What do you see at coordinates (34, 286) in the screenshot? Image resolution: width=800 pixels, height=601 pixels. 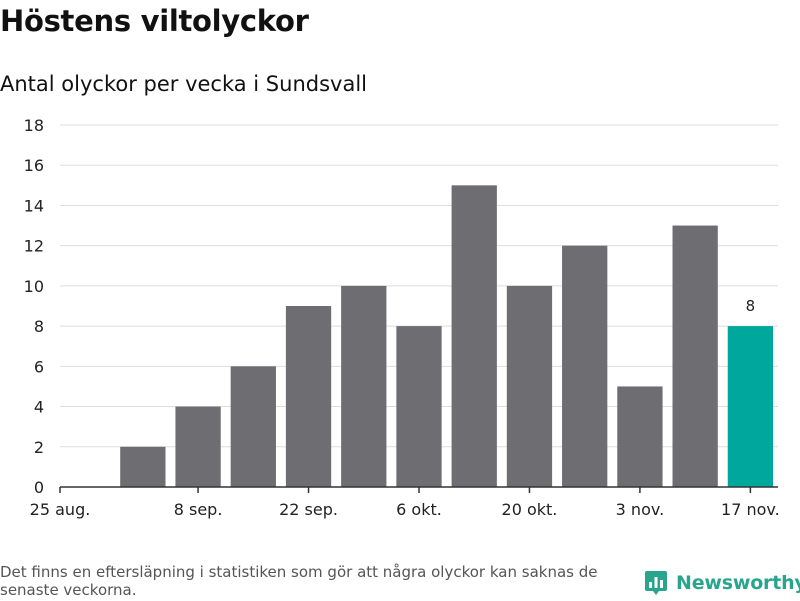 I see `y-tick-label: 10` at bounding box center [34, 286].